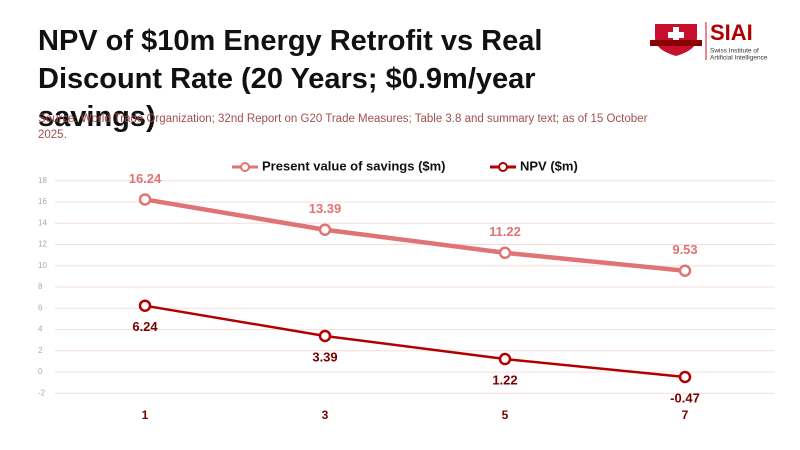  Describe the element at coordinates (739, 58) in the screenshot. I see `logo-tagline: Artificial Intelligence` at that location.